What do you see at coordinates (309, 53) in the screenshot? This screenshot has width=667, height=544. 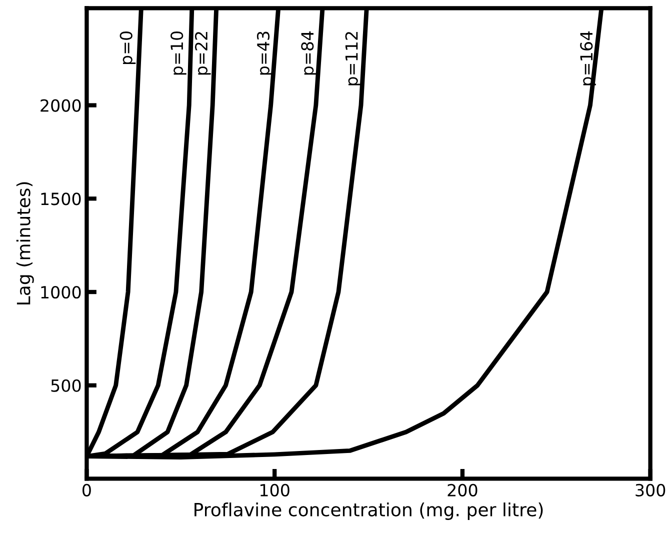 I see `text: p=84` at bounding box center [309, 53].